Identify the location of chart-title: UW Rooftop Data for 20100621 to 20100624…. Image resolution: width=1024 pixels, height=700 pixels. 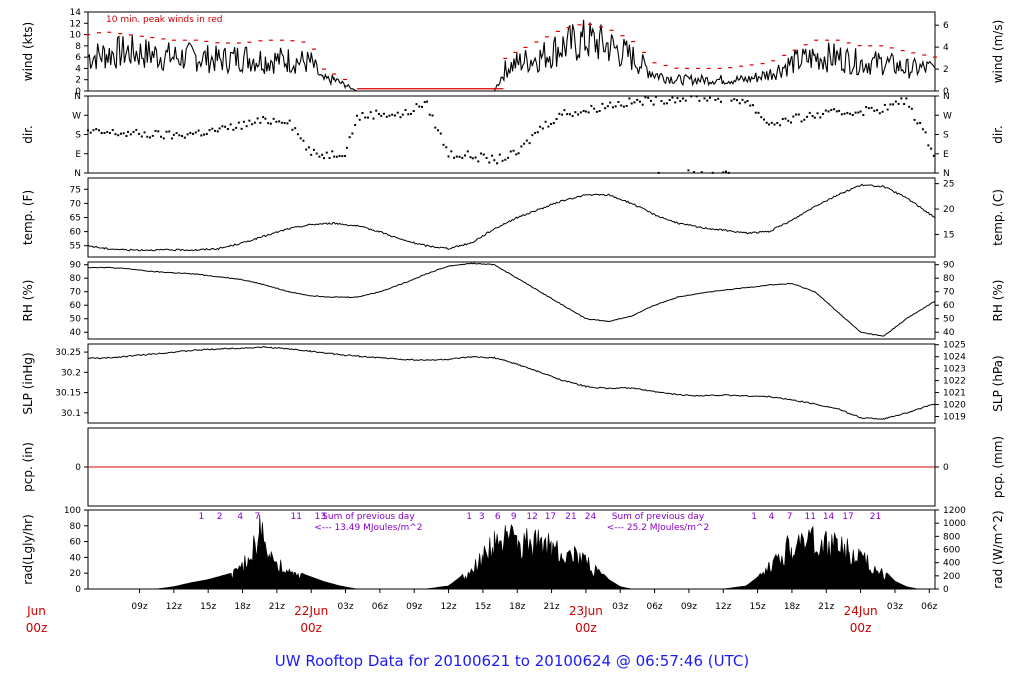
(512, 661).